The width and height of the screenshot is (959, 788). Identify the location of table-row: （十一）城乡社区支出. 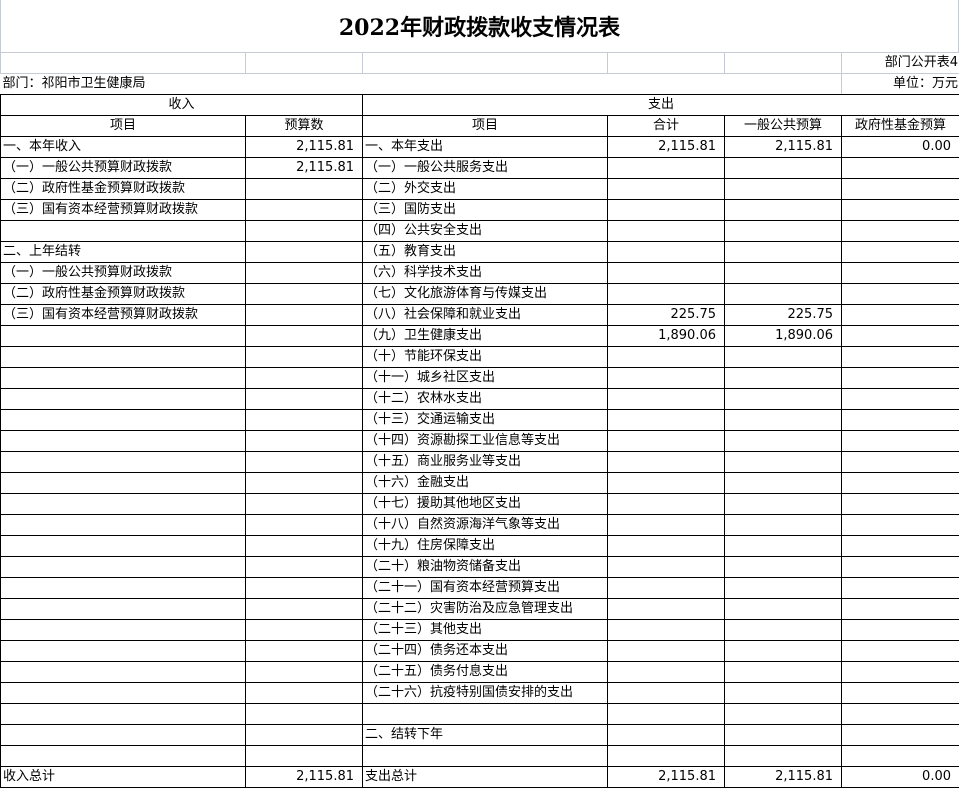
(480, 378).